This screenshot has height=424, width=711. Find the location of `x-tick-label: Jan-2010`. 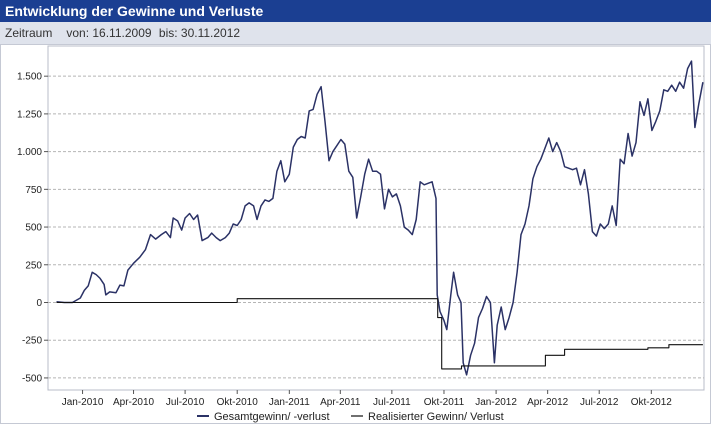

x-tick-label: Jan-2010 is located at coordinates (83, 402).